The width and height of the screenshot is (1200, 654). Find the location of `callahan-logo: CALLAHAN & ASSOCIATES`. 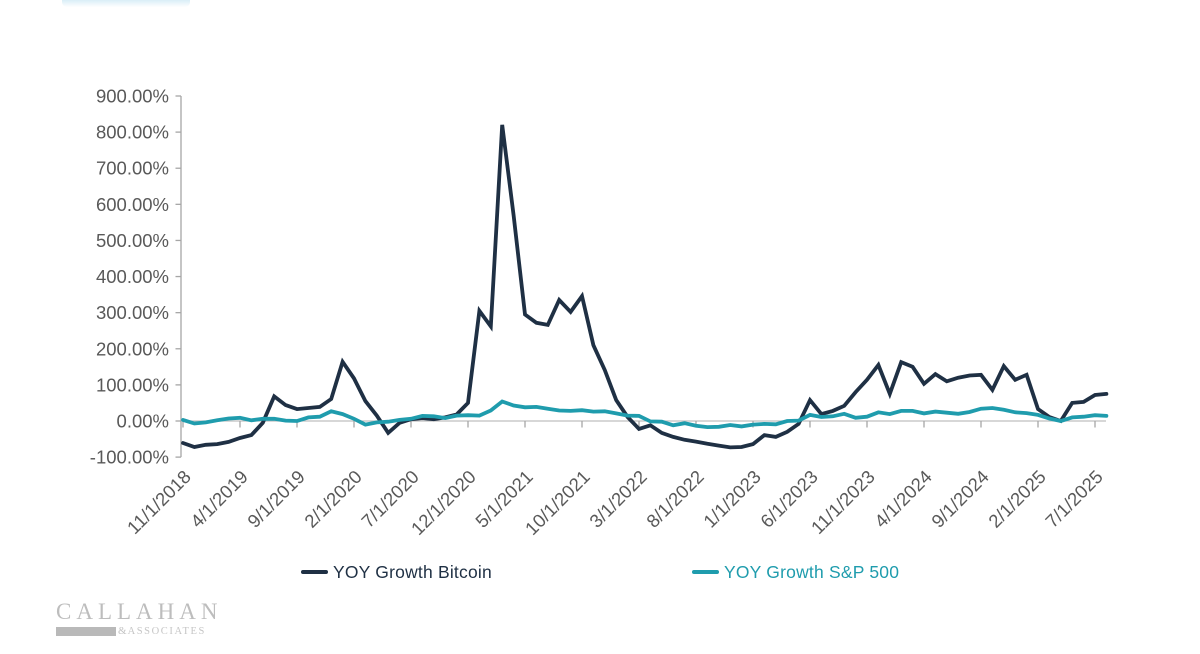

callahan-logo: CALLAHAN & ASSOCIATES is located at coordinates (146, 618).